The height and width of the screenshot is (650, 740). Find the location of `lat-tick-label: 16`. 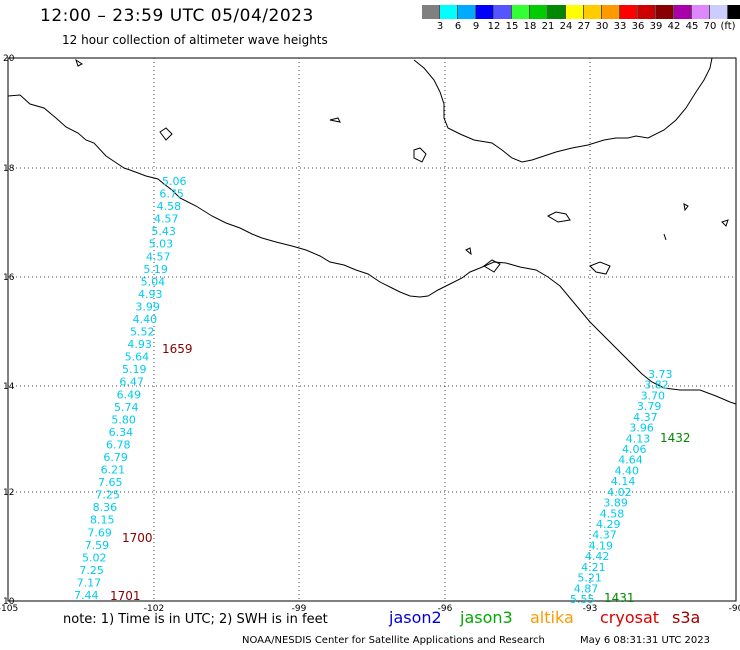

lat-tick-label: 16 is located at coordinates (9, 278).